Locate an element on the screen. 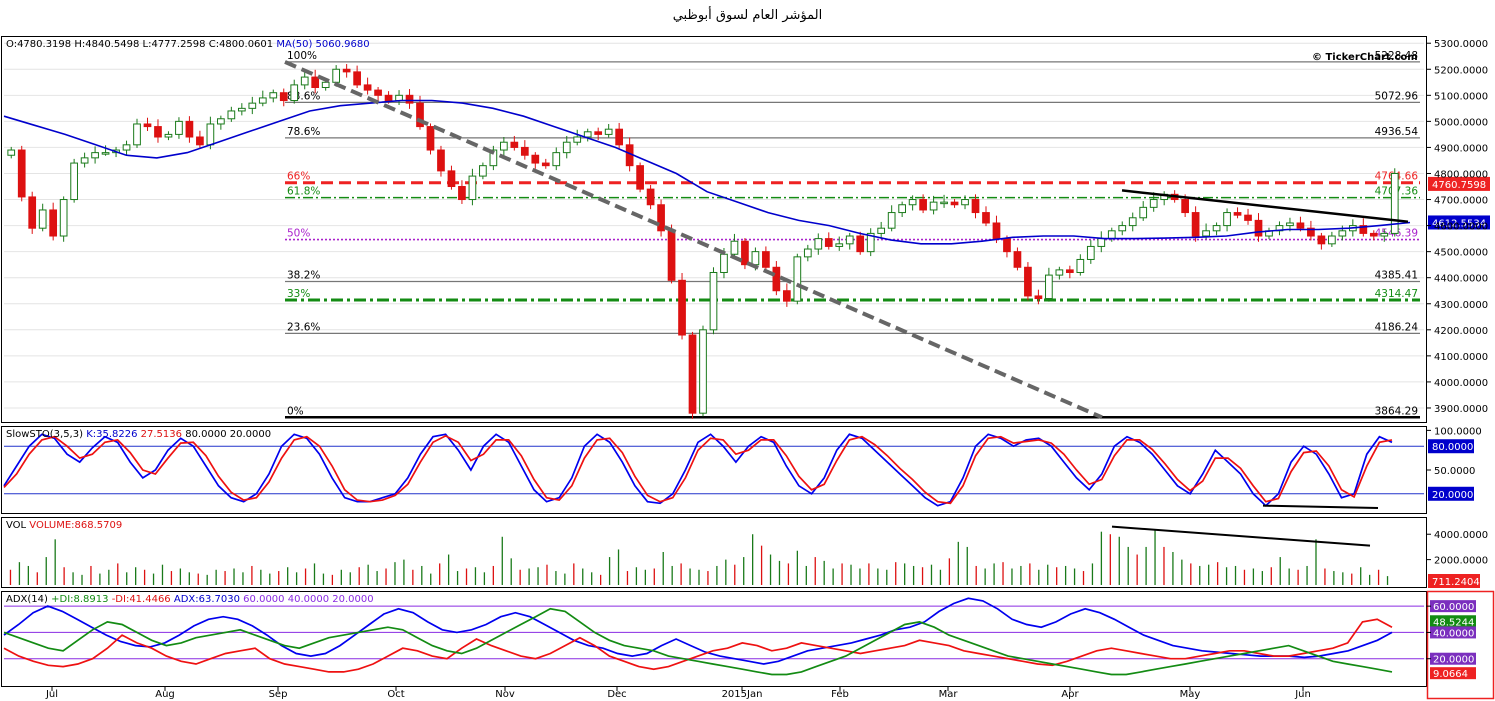  fib-level-pct: 78.6% is located at coordinates (303, 132).